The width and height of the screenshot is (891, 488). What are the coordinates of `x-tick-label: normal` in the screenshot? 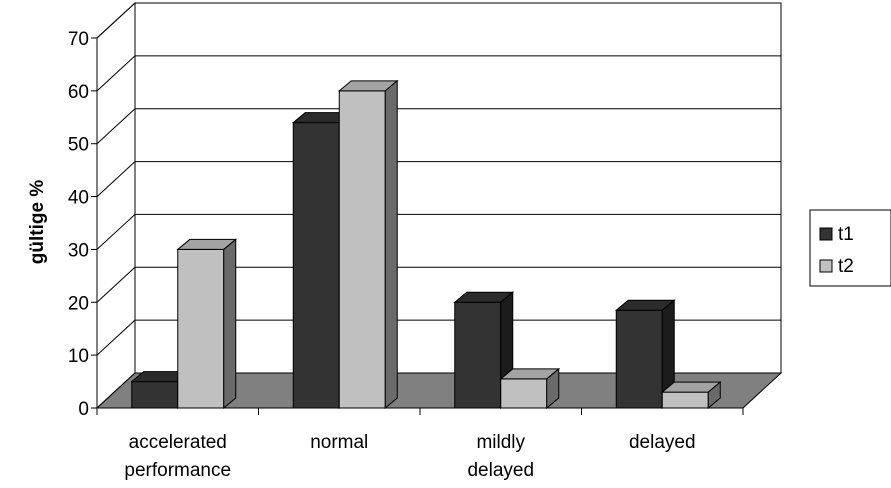 It's located at (339, 442).